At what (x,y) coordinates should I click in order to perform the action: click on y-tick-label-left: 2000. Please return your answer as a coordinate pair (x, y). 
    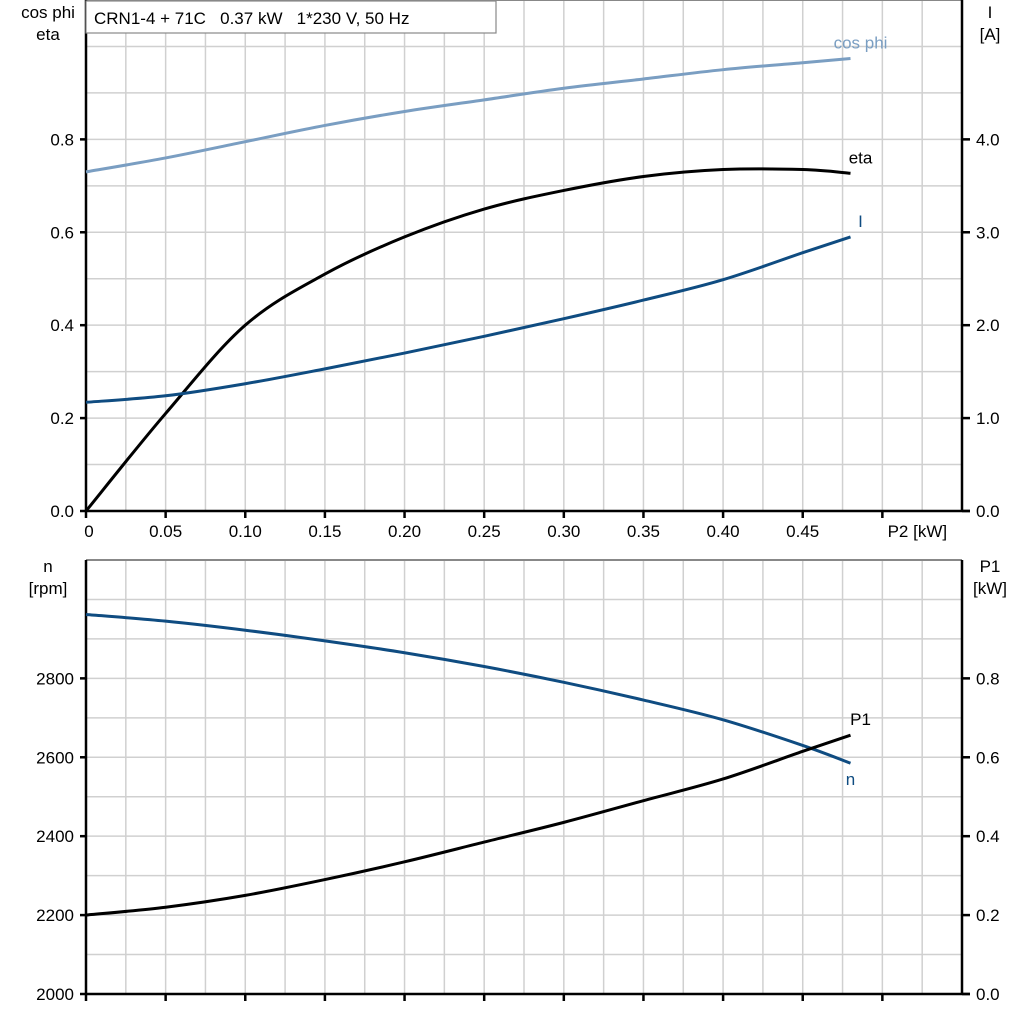
    Looking at the image, I should click on (55, 994).